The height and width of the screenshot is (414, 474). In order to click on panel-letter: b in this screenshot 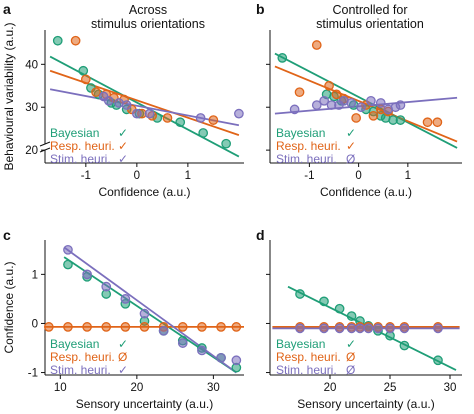, I will do `click(260, 9)`.